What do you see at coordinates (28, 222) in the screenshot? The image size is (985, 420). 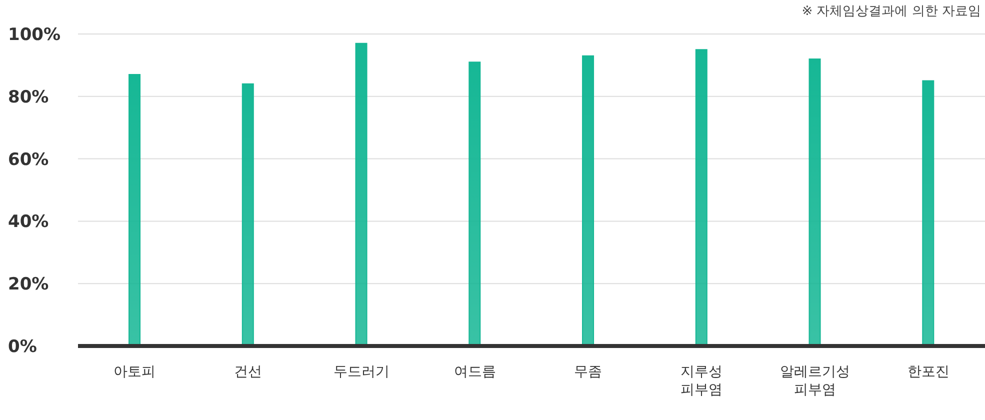 I see `y-tick-label: 40%` at bounding box center [28, 222].